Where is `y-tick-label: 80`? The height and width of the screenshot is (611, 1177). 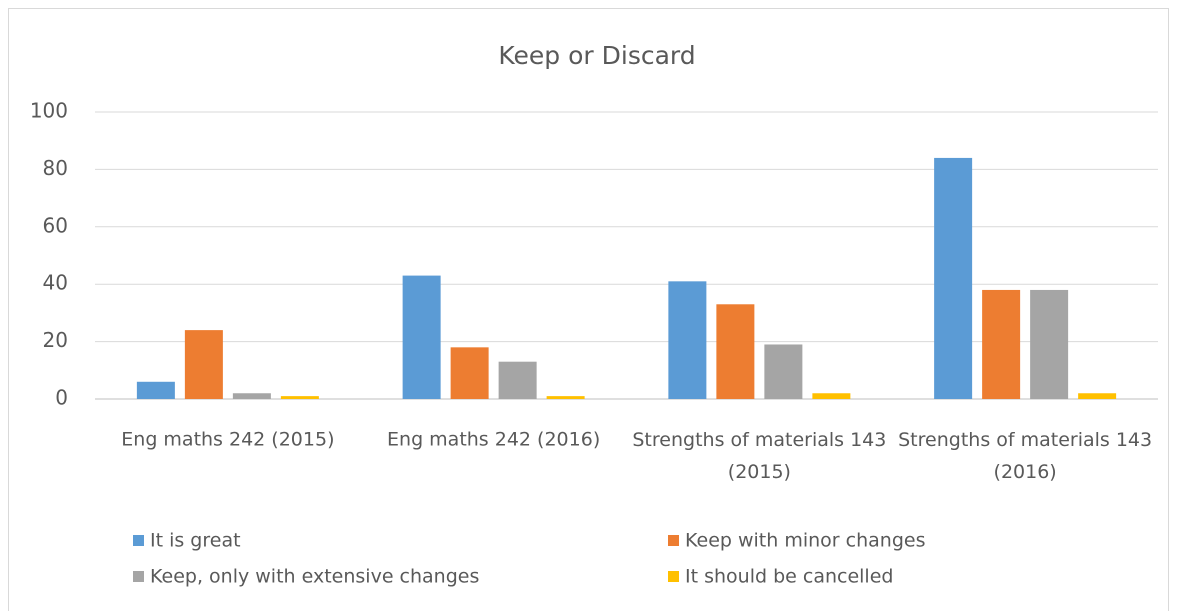 y-tick-label: 80 is located at coordinates (55, 168).